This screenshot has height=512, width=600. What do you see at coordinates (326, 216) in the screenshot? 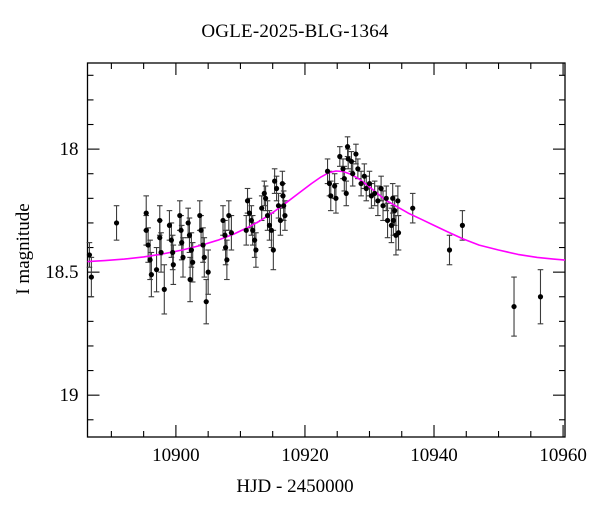
I see `model-curve` at bounding box center [326, 216].